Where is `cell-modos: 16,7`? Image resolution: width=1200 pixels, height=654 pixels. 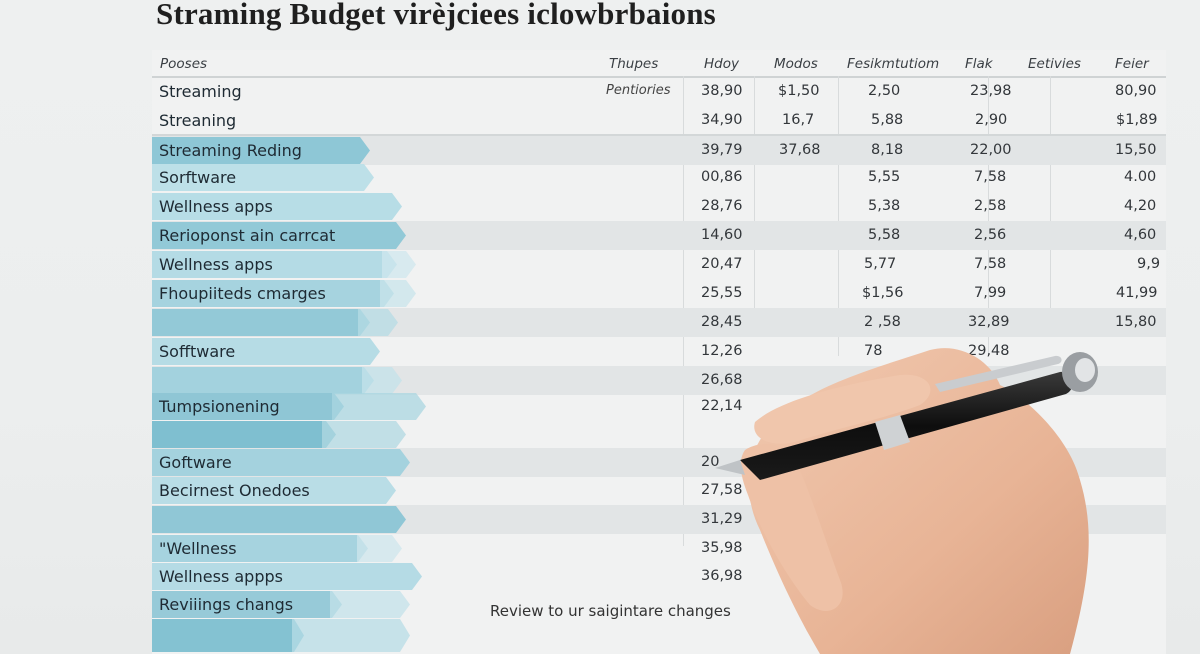 cell-modos: 16,7 is located at coordinates (798, 120).